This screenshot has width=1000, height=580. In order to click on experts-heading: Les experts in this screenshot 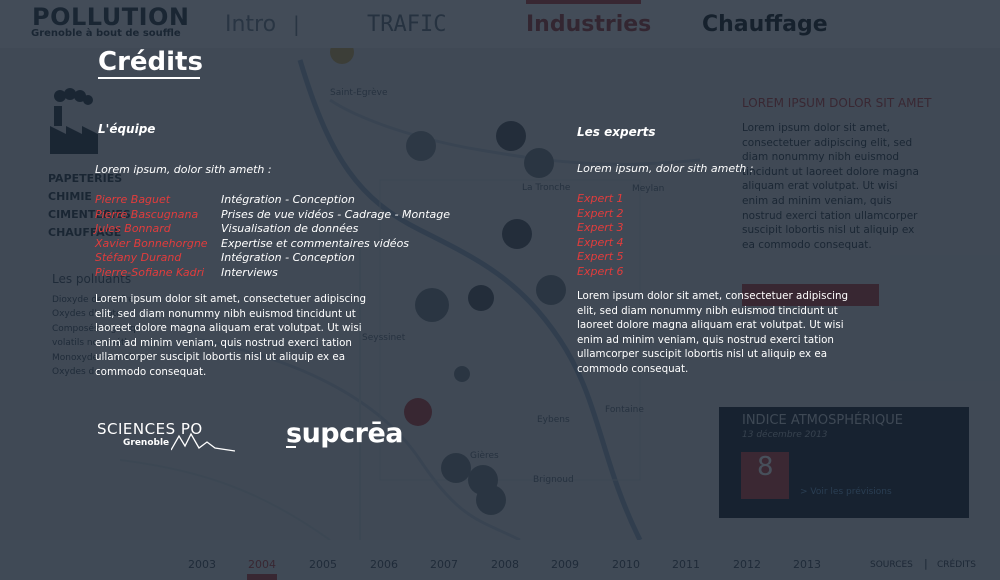, I will do `click(616, 132)`.